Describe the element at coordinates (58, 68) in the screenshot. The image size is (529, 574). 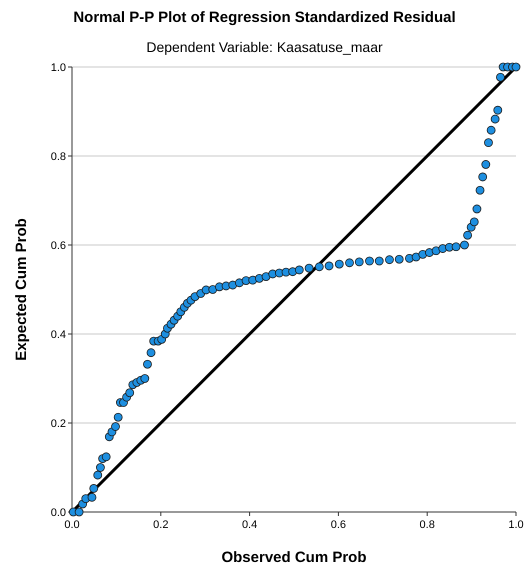
I see `y-tick-label: 1.0` at that location.